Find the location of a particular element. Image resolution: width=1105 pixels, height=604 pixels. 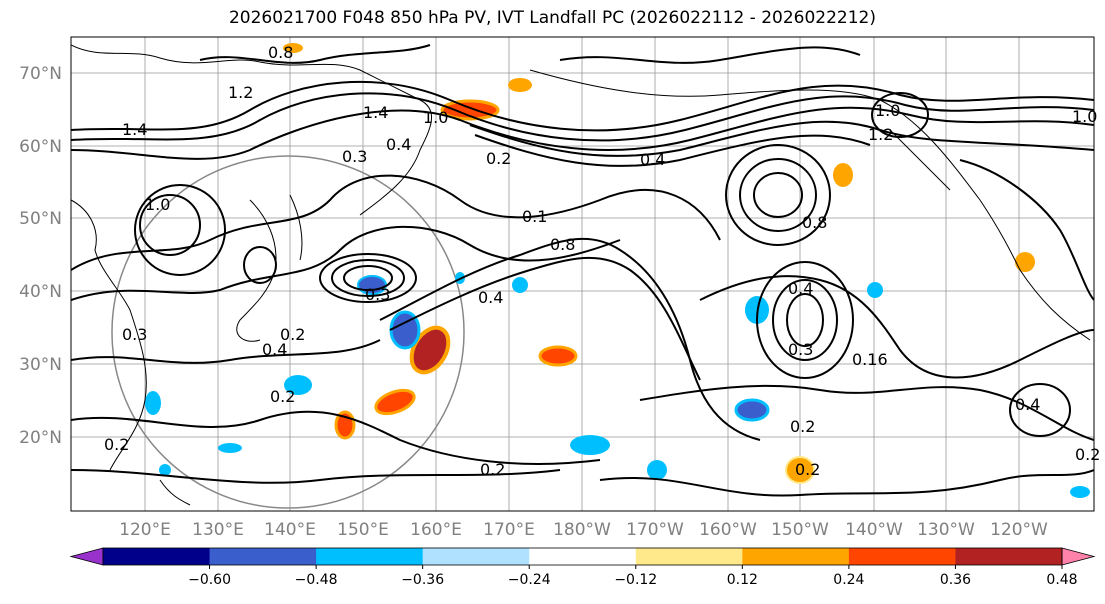

lat-label: 70°N is located at coordinates (40, 74).